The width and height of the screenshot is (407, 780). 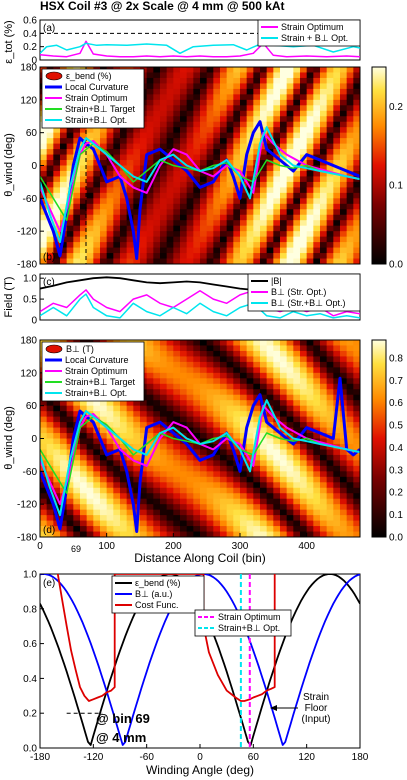 What do you see at coordinates (146, 757) in the screenshot?
I see `x-tick-label: -60` at bounding box center [146, 757].